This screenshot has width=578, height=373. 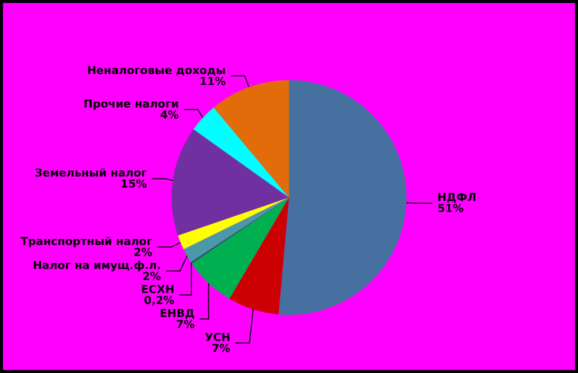 I want to click on slice-label: Прочие налоги, so click(x=131, y=104).